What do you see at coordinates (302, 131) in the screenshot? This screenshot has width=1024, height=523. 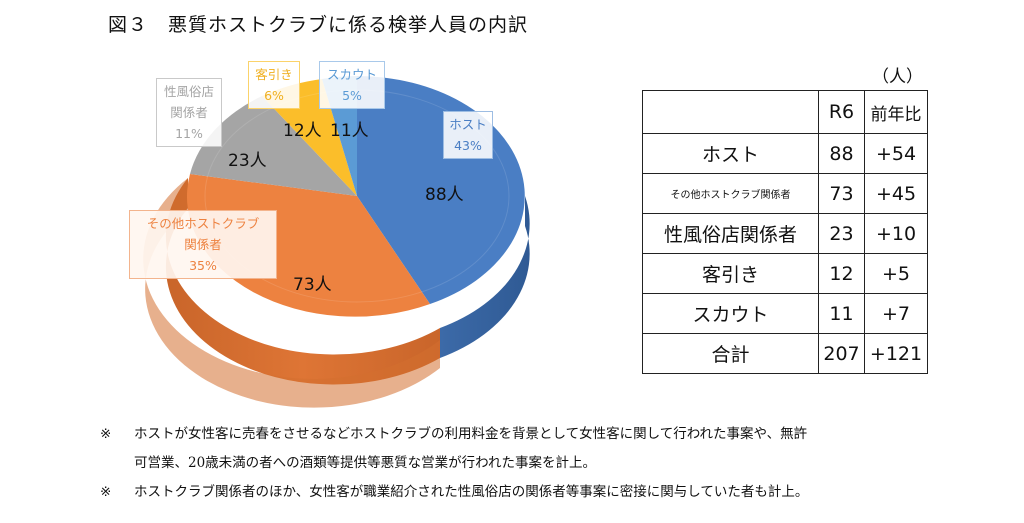 I see `slice-touts-count: 12人` at bounding box center [302, 131].